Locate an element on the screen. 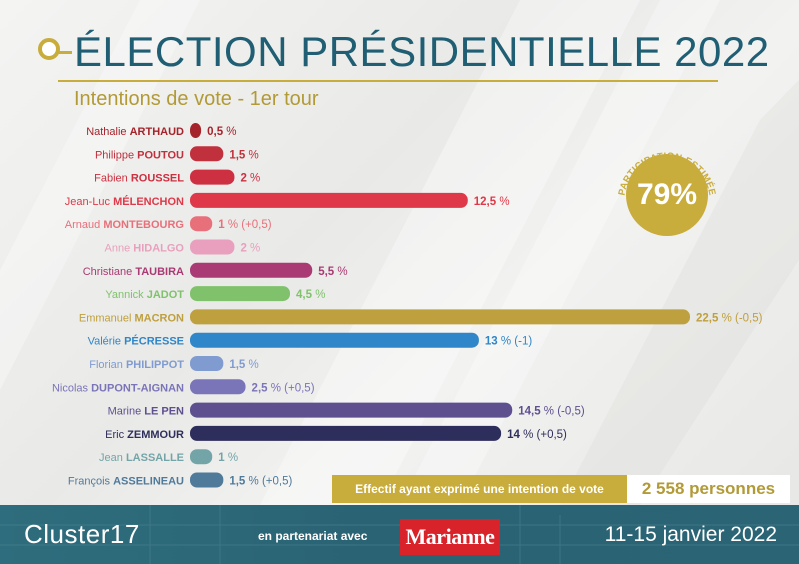 This screenshot has height=564, width=799. candidate-label: Nicolas DUPONT-AIGNAN is located at coordinates (118, 388).